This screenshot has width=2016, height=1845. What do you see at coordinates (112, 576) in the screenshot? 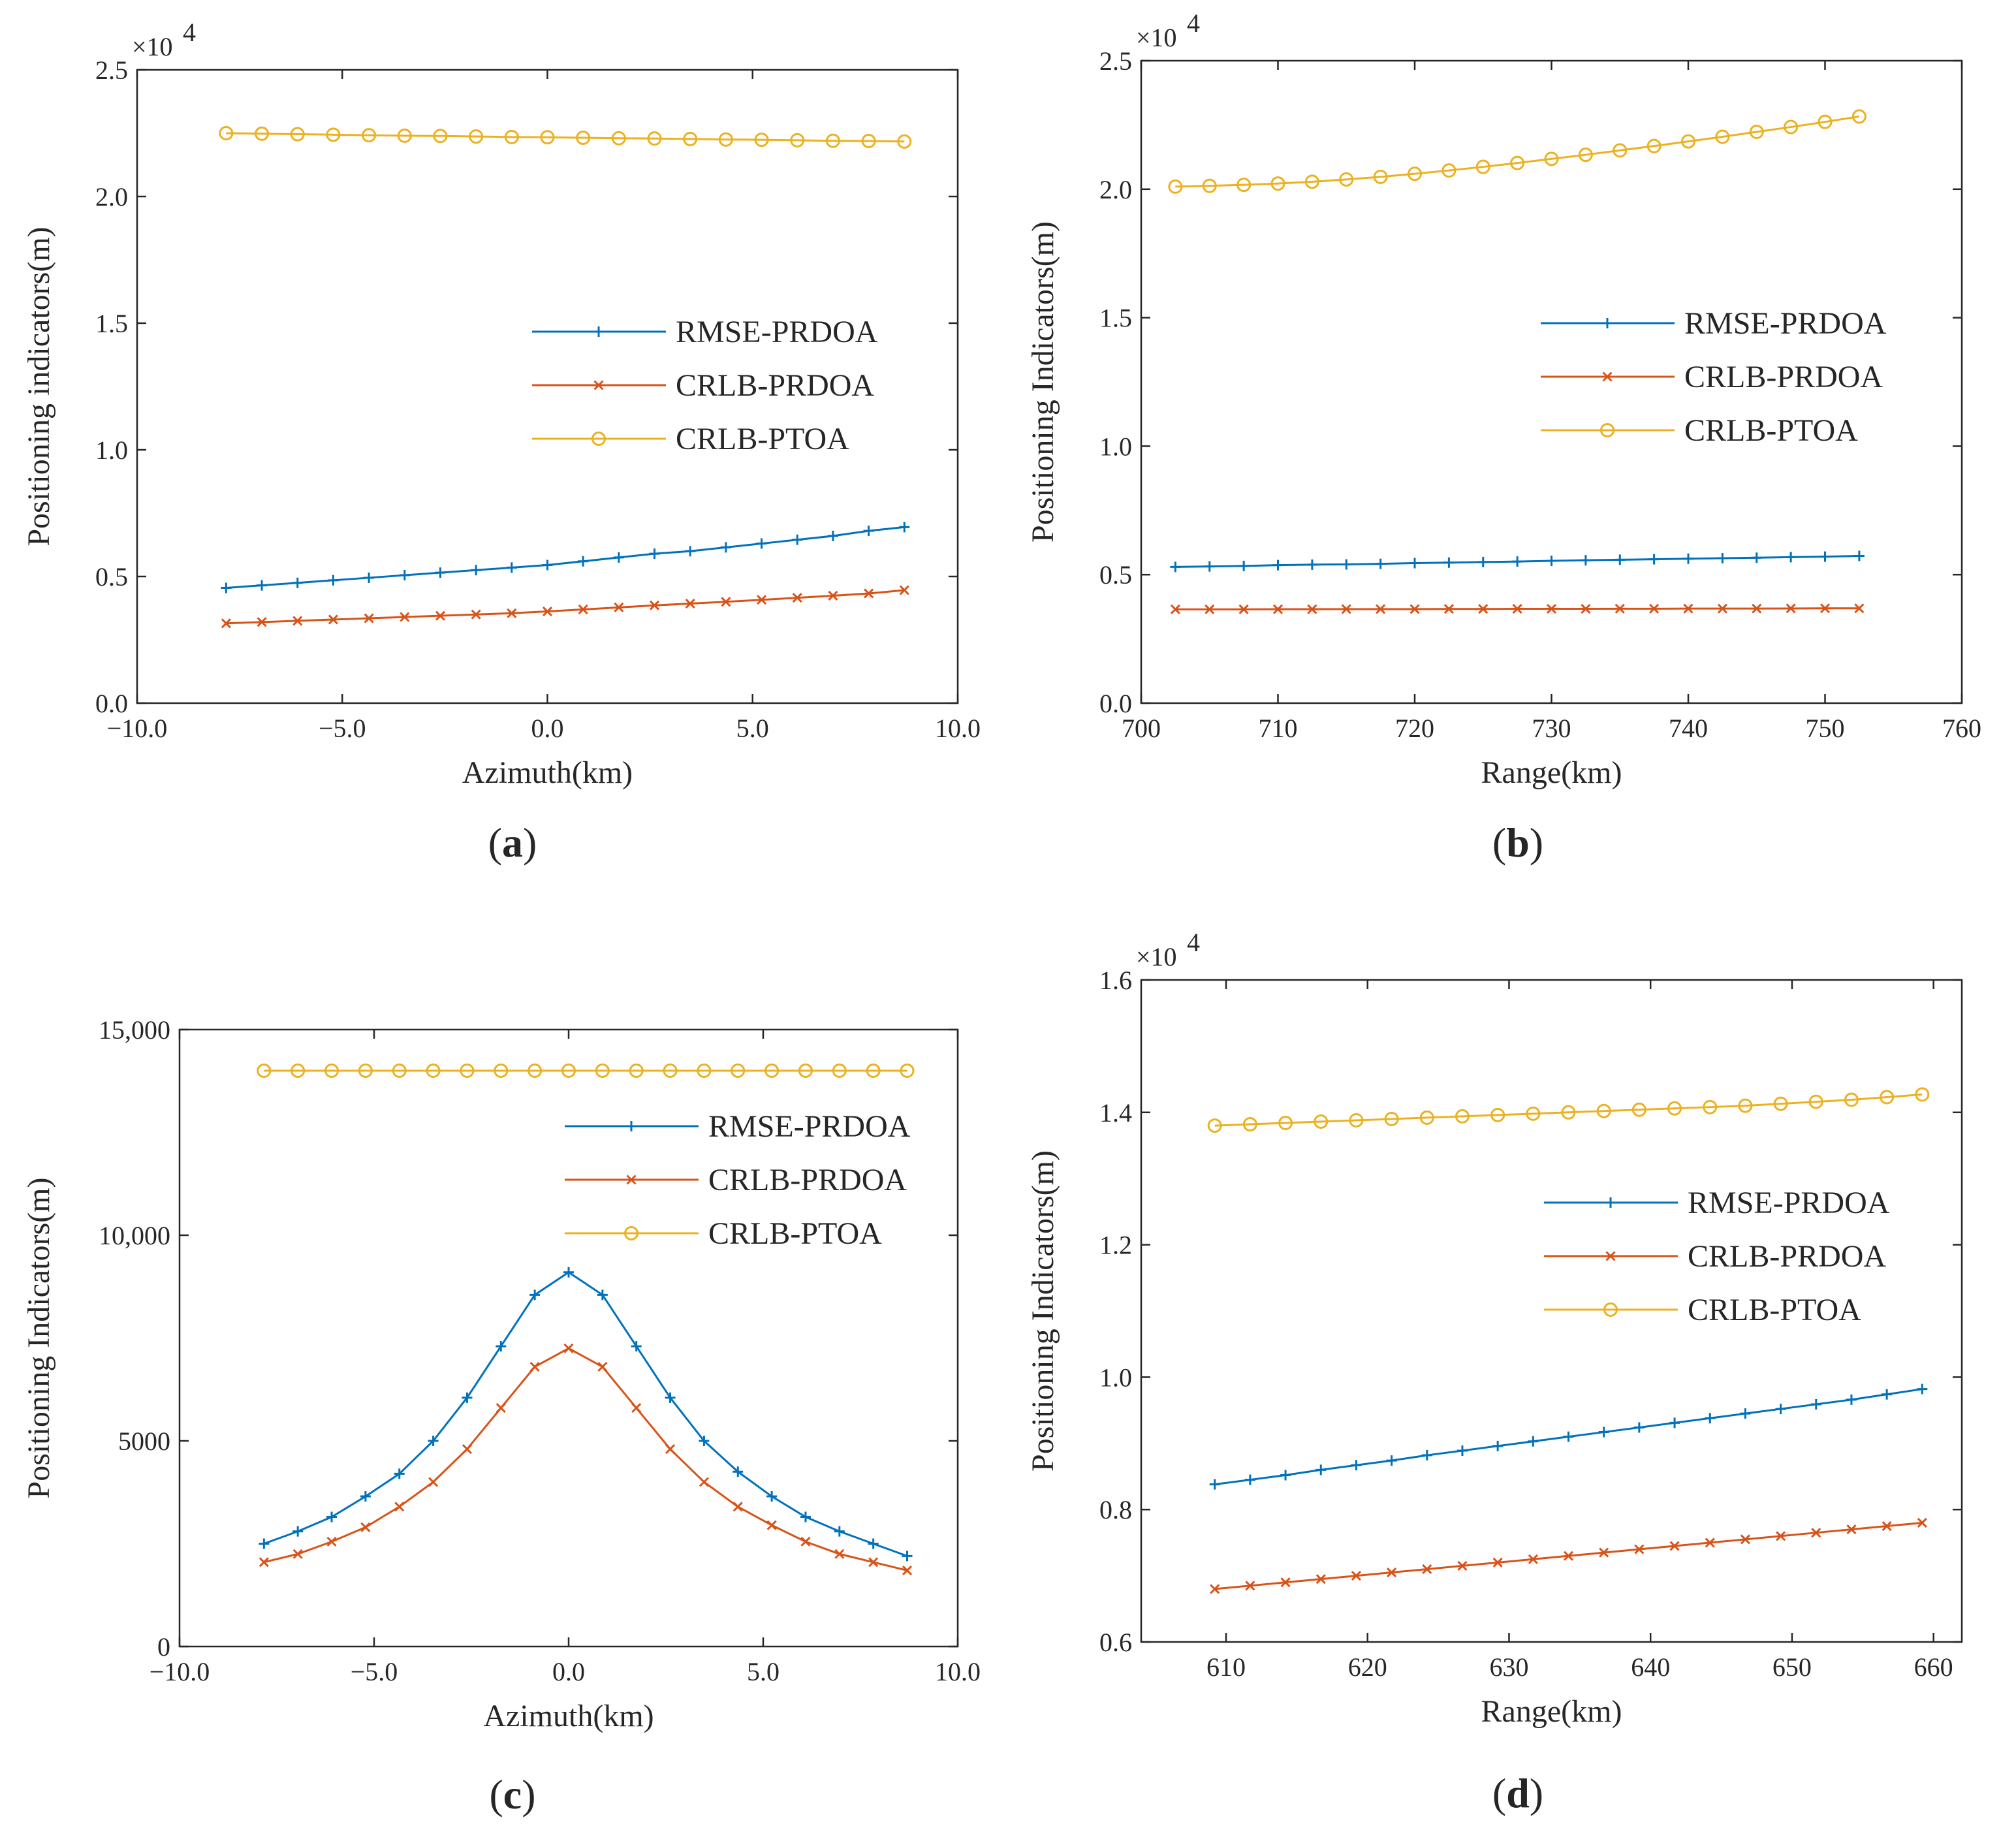
I see `y-tick-label: 0.5` at bounding box center [112, 576].